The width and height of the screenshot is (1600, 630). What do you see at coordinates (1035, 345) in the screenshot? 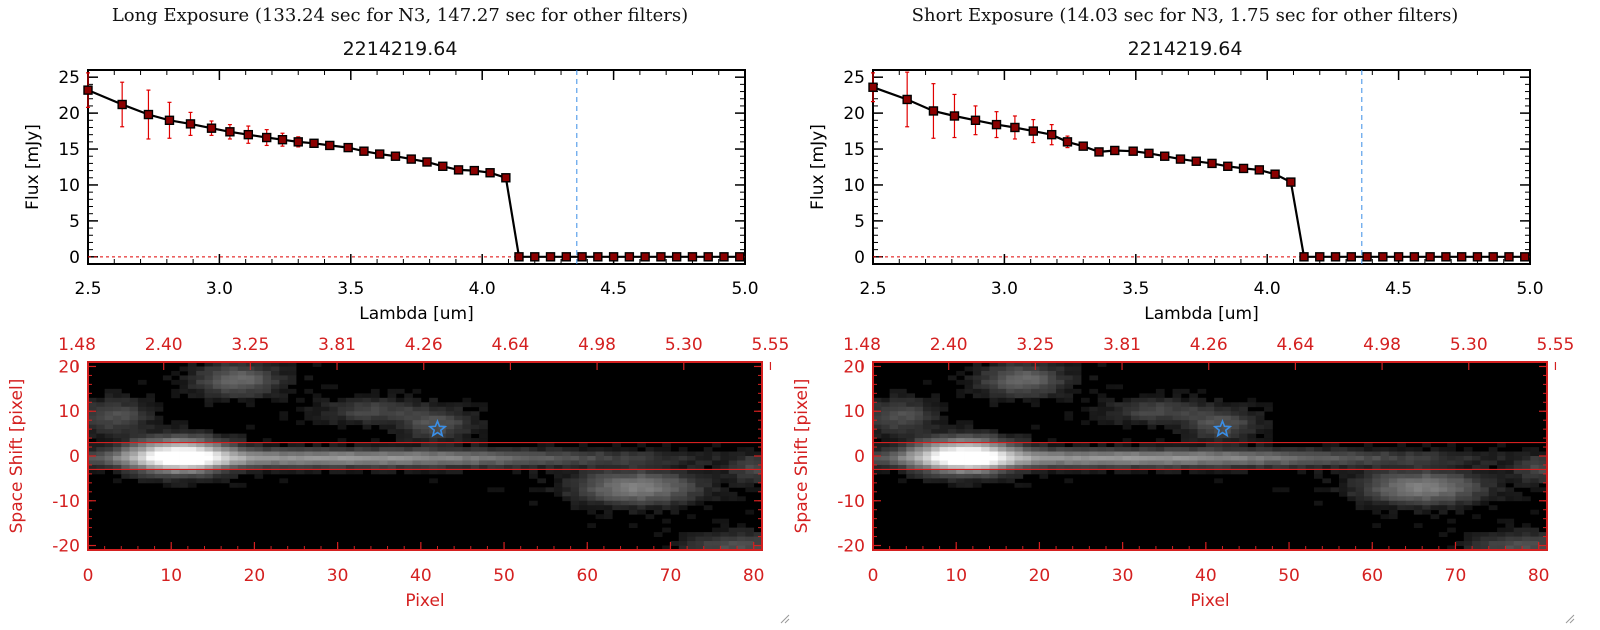
I see `wavelength-tick-label: 3.25` at bounding box center [1035, 345].